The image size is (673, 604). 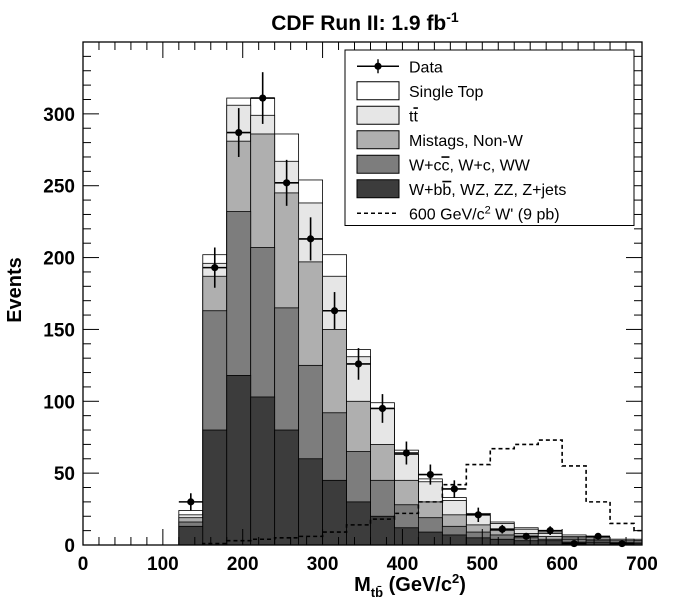 I want to click on legend-entry: Data, so click(x=400, y=67).